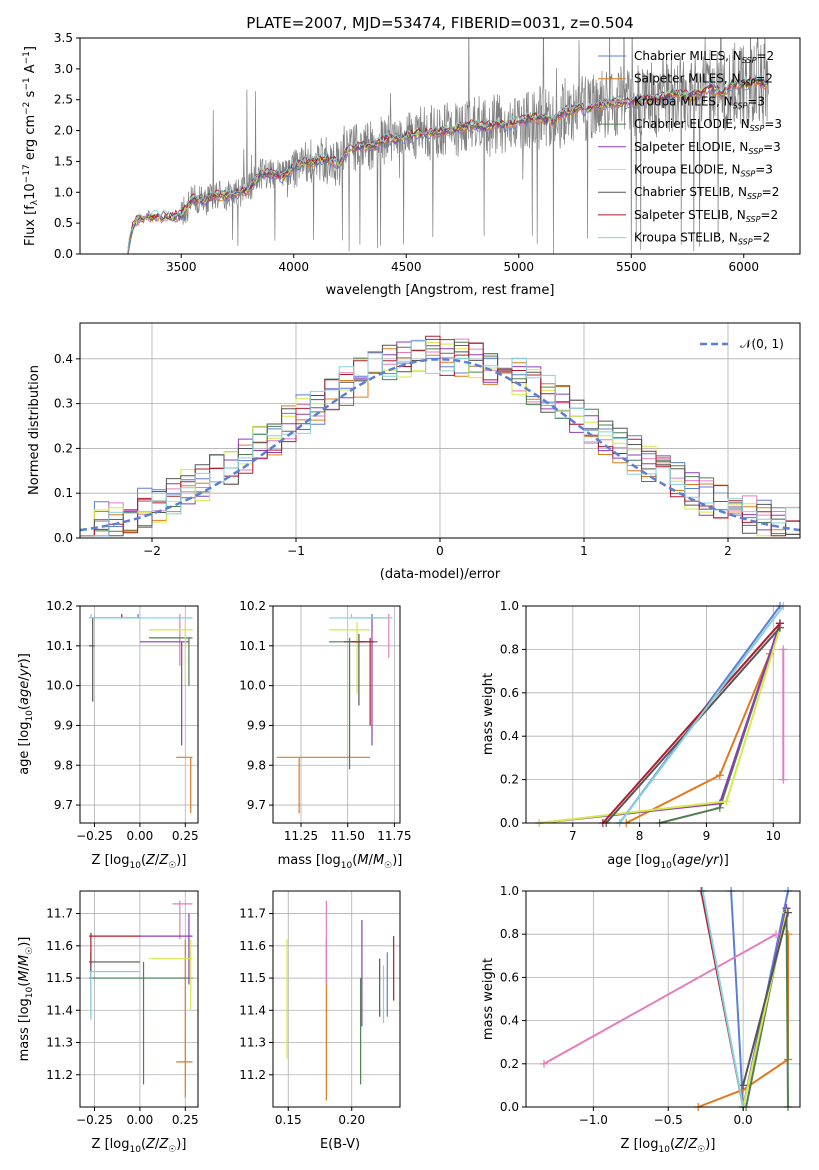 The width and height of the screenshot is (819, 1170). I want to click on x-tick-label: 1, so click(584, 551).